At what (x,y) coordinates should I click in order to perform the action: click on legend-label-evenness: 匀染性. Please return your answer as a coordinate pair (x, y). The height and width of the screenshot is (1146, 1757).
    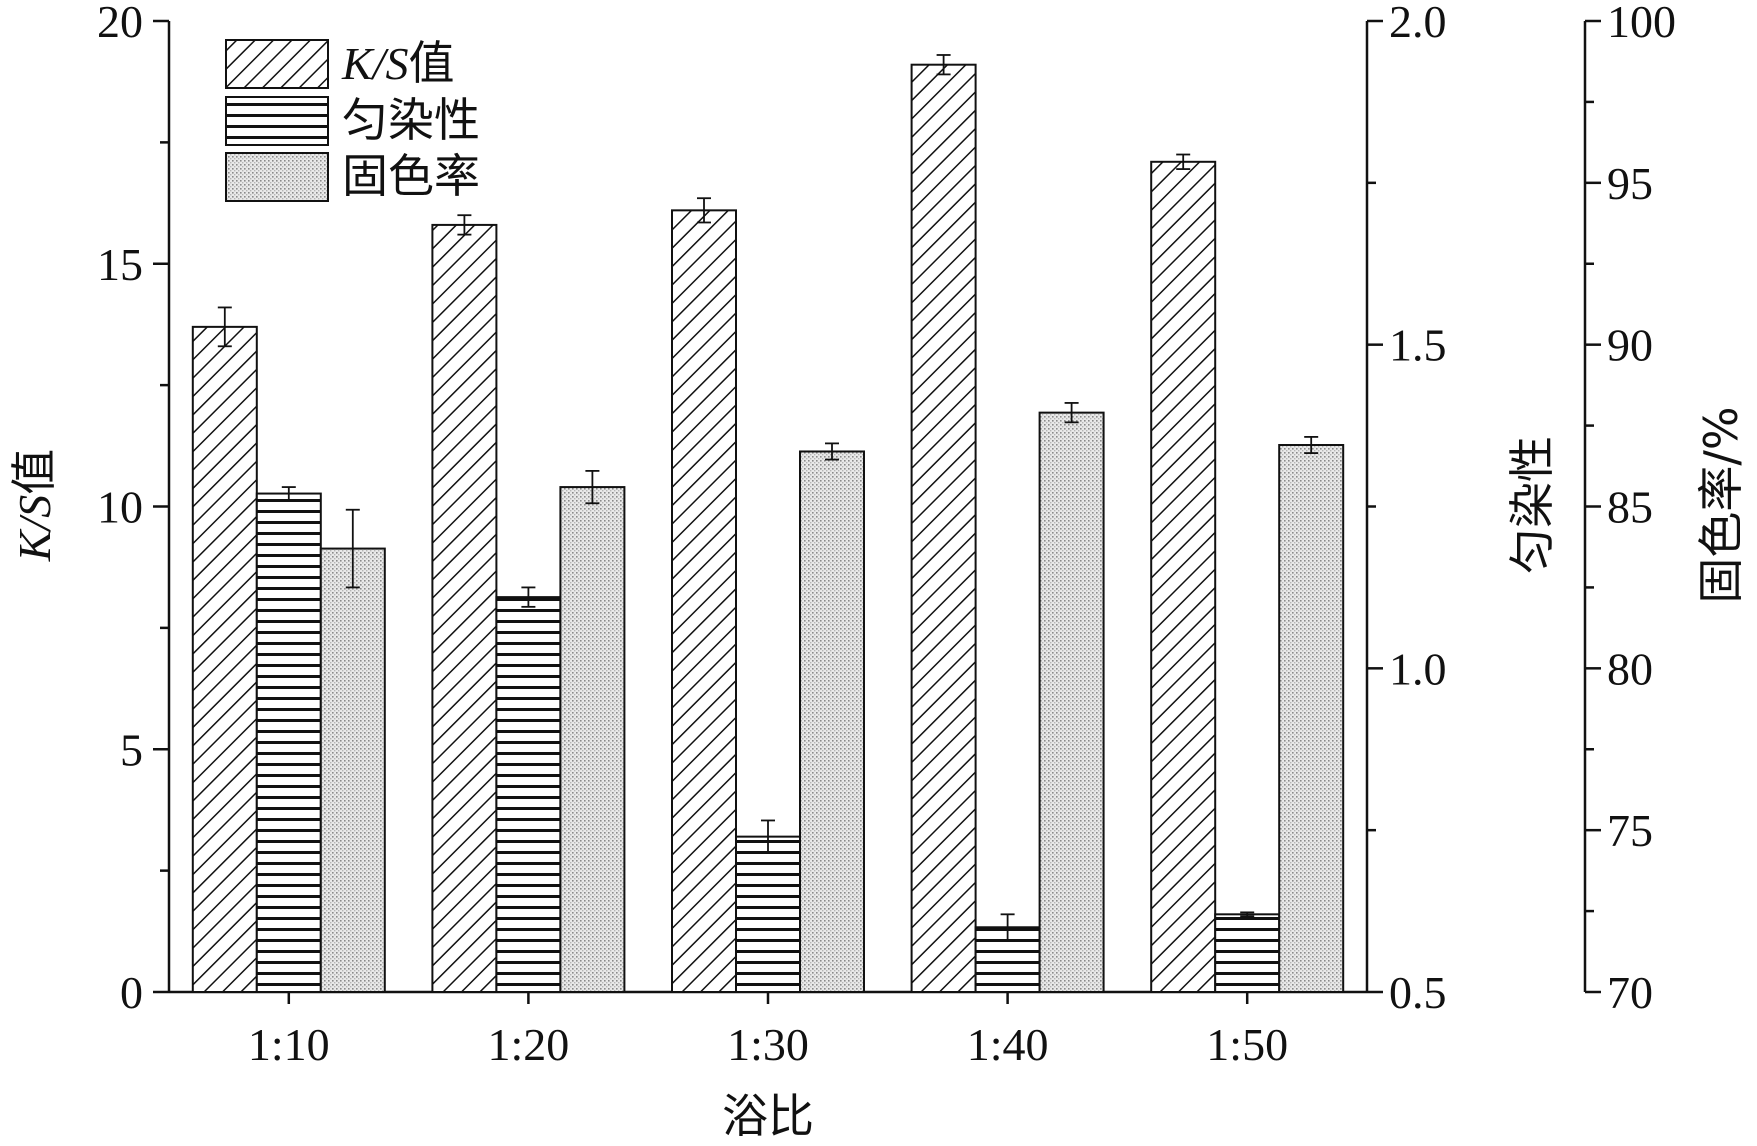
    Looking at the image, I should click on (411, 120).